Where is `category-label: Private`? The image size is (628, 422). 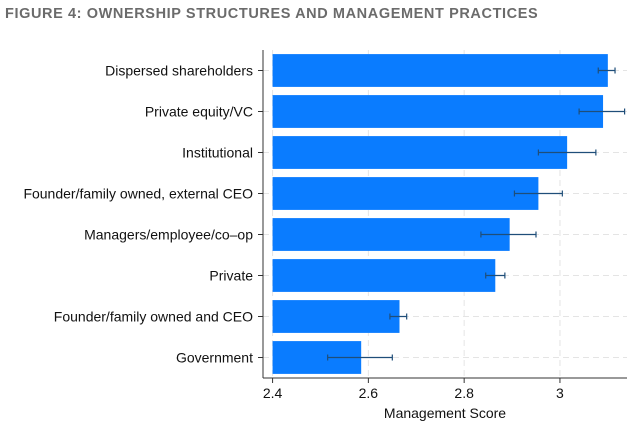 category-label: Private is located at coordinates (231, 276).